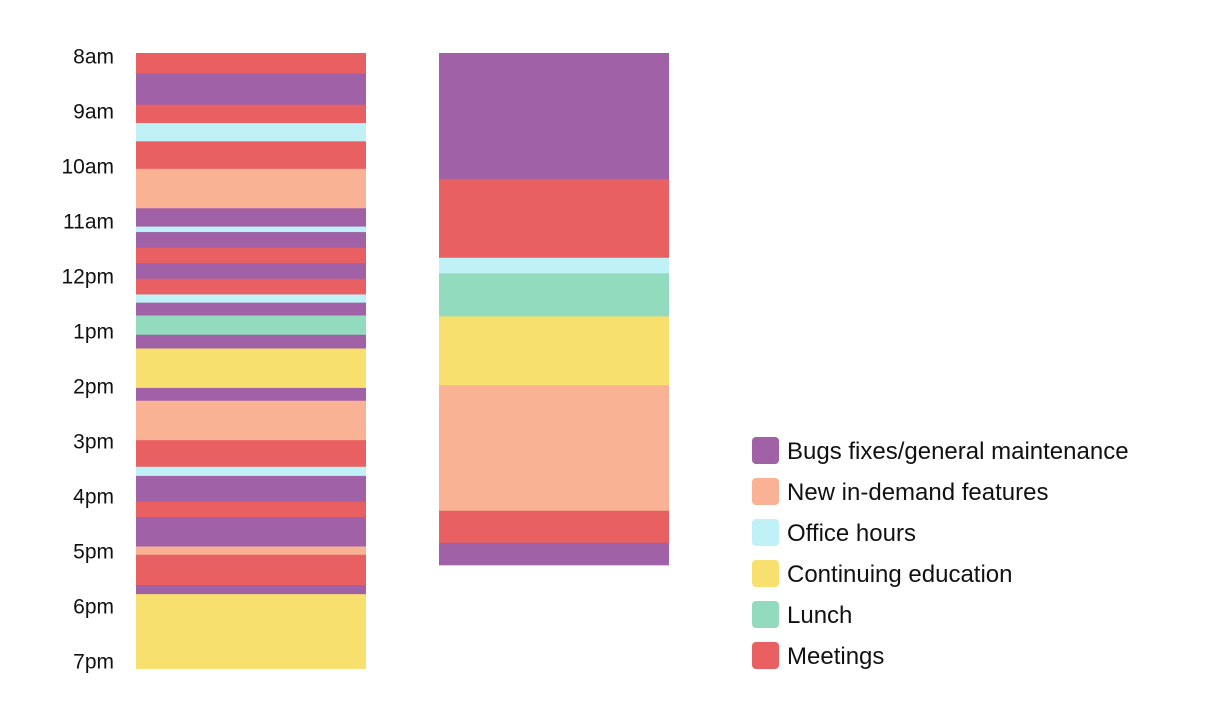  I want to click on legend-item-office: Office hours, so click(834, 533).